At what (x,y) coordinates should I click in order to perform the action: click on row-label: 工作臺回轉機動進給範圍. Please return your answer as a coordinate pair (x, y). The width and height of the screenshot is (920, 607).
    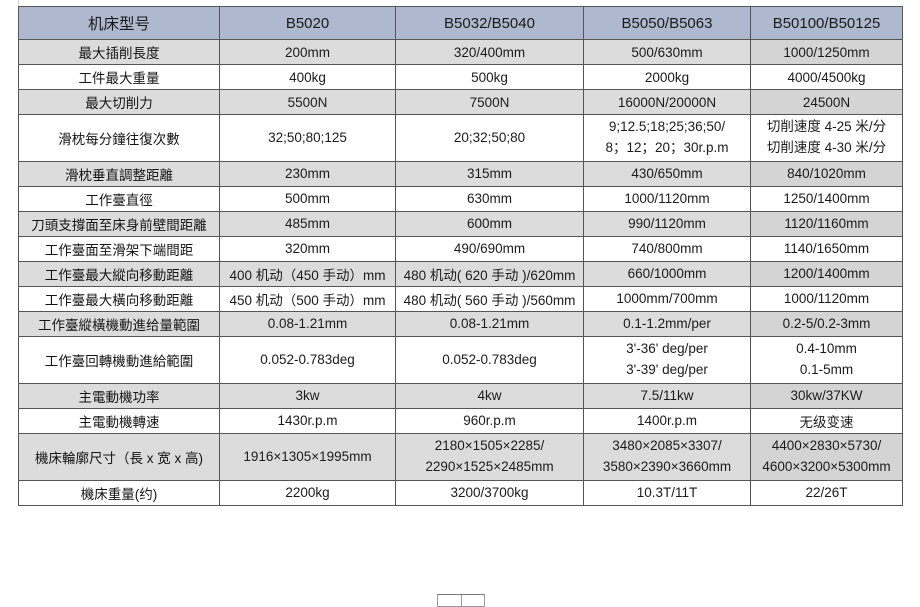
    Looking at the image, I should click on (119, 359).